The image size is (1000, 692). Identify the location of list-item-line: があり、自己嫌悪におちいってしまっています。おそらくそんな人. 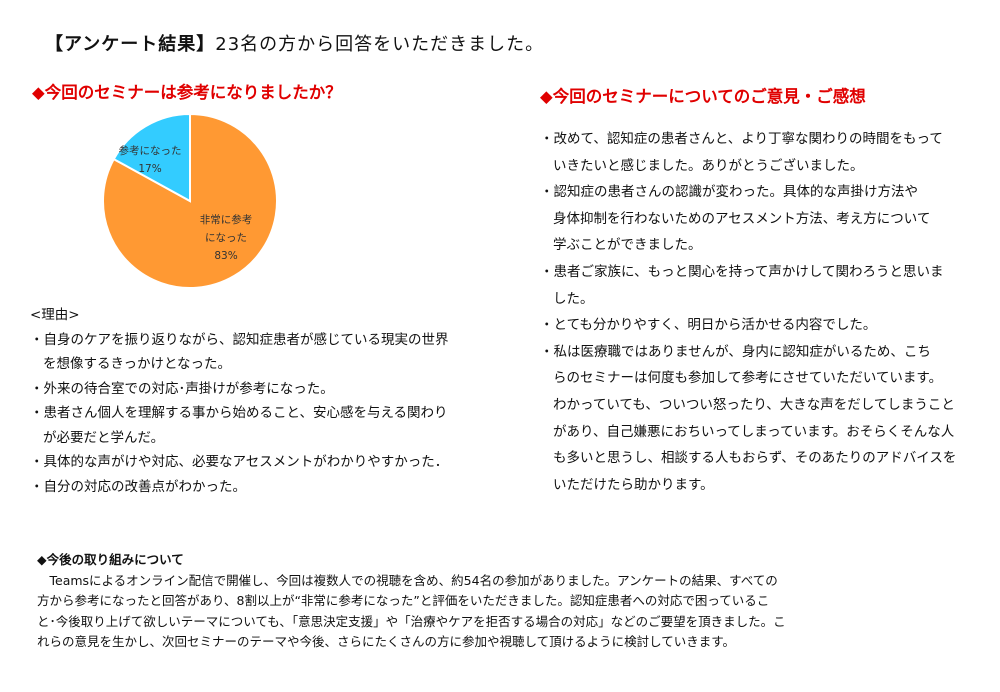
(754, 431).